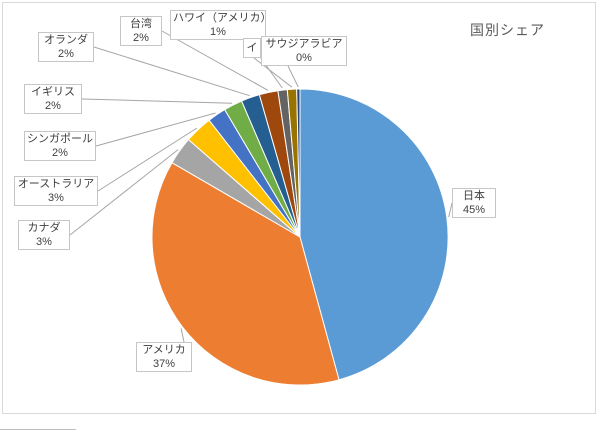 Image resolution: width=603 pixels, height=432 pixels. Describe the element at coordinates (56, 191) in the screenshot. I see `pie-data-label-3: オーストラリア 3%` at that location.